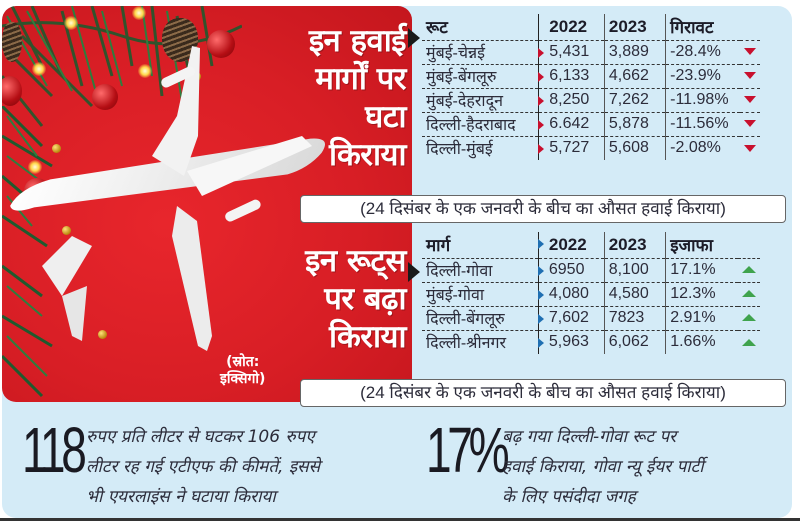 This screenshot has height=524, width=800. Describe the element at coordinates (468, 450) in the screenshot. I see `stat-number: 17%` at that location.